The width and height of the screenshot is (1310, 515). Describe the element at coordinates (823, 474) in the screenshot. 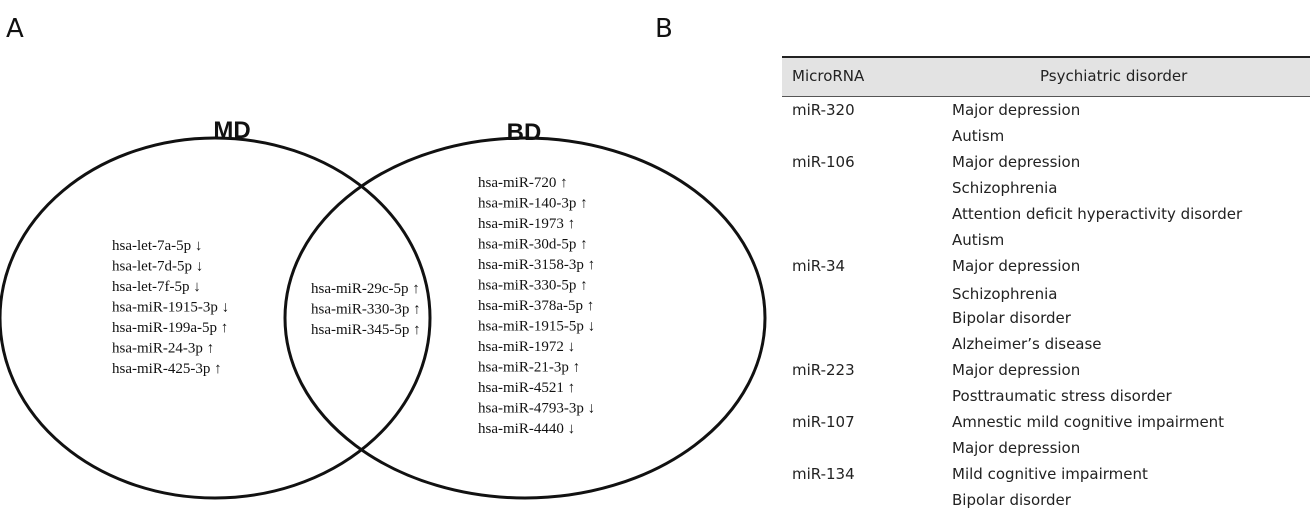

I see `cell-microrna: miR-134` at that location.